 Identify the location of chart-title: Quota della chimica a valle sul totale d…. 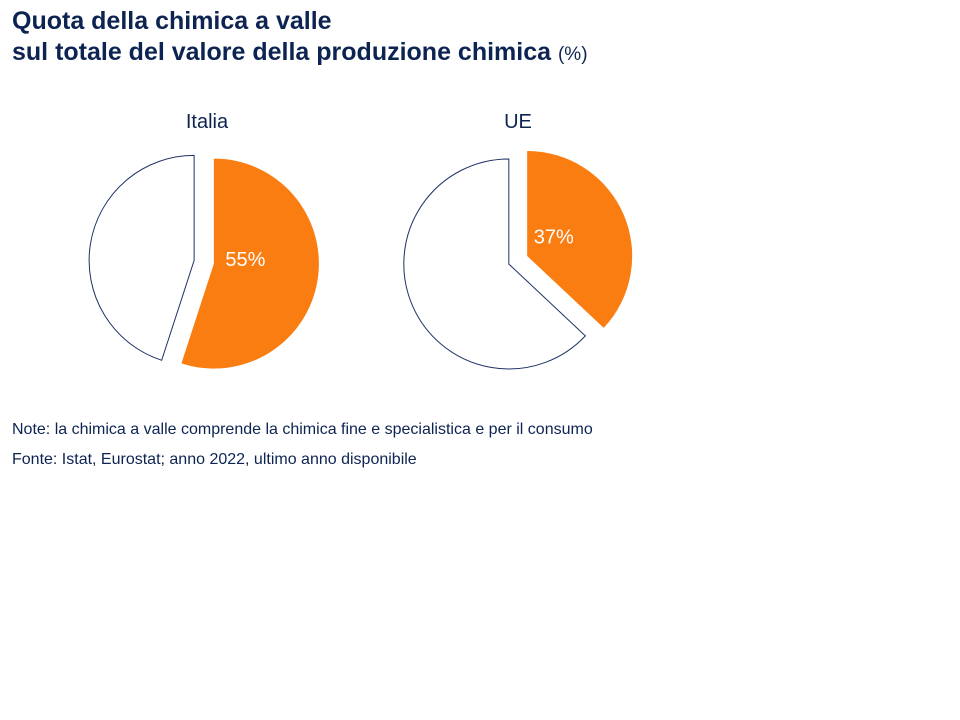
(300, 38).